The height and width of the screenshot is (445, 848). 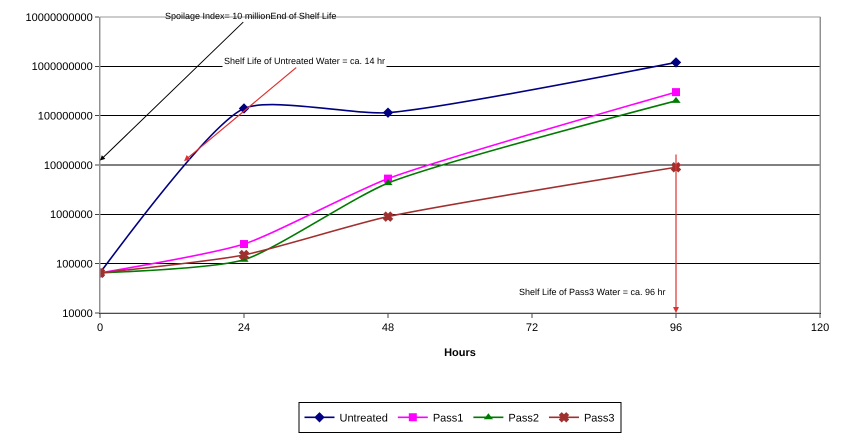 I want to click on legend-label: Pass2, so click(x=523, y=418).